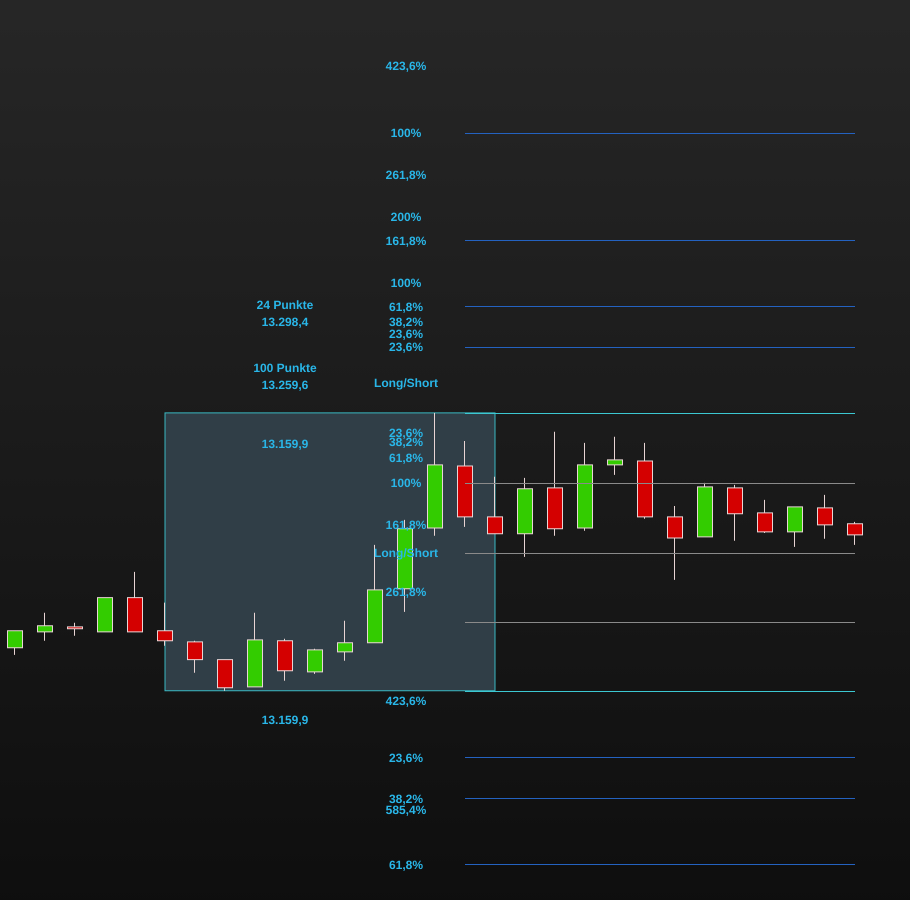  What do you see at coordinates (285, 368) in the screenshot?
I see `text: 100 Punkte` at bounding box center [285, 368].